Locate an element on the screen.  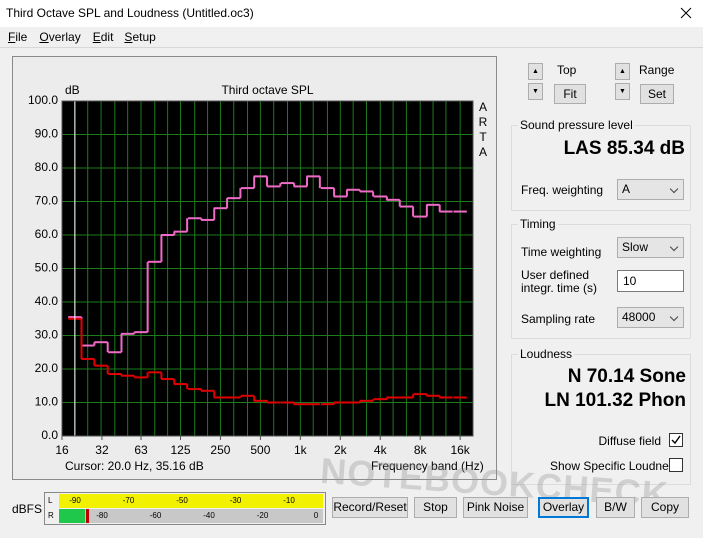
loudness-ln: LN 101.32 Phon is located at coordinates (615, 400).